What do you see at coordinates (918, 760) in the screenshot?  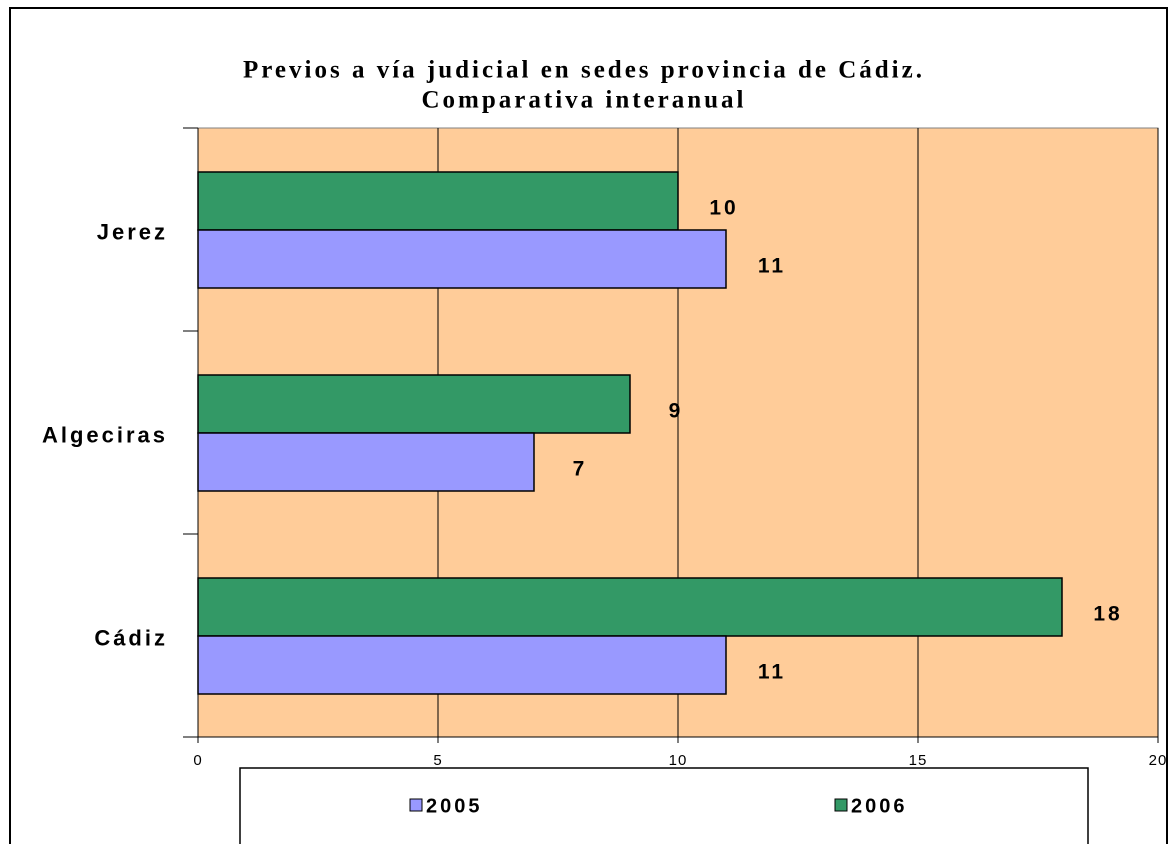 I see `x-tick-label: 15` at bounding box center [918, 760].